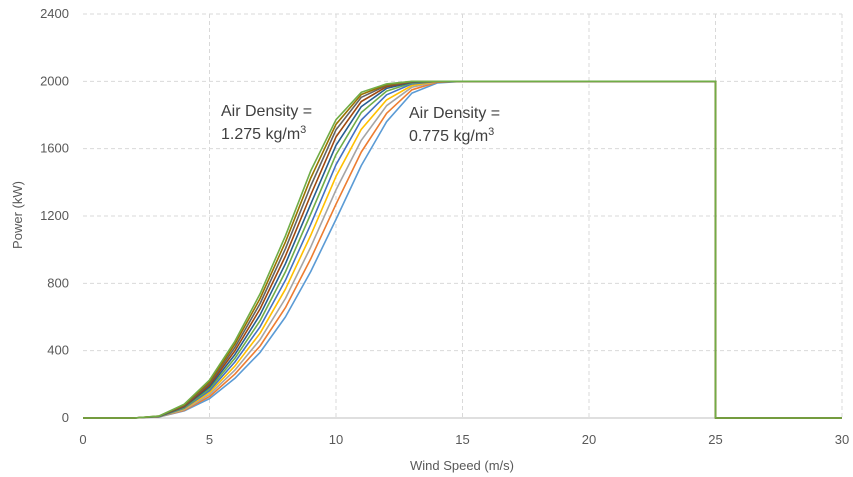  What do you see at coordinates (209, 439) in the screenshot?
I see `x-tick-label: 5` at bounding box center [209, 439].